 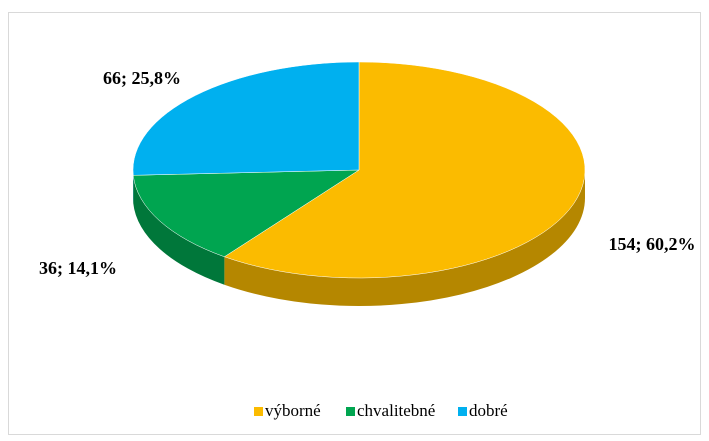 What do you see at coordinates (652, 244) in the screenshot?
I see `data-label: 154; 60,2%` at bounding box center [652, 244].